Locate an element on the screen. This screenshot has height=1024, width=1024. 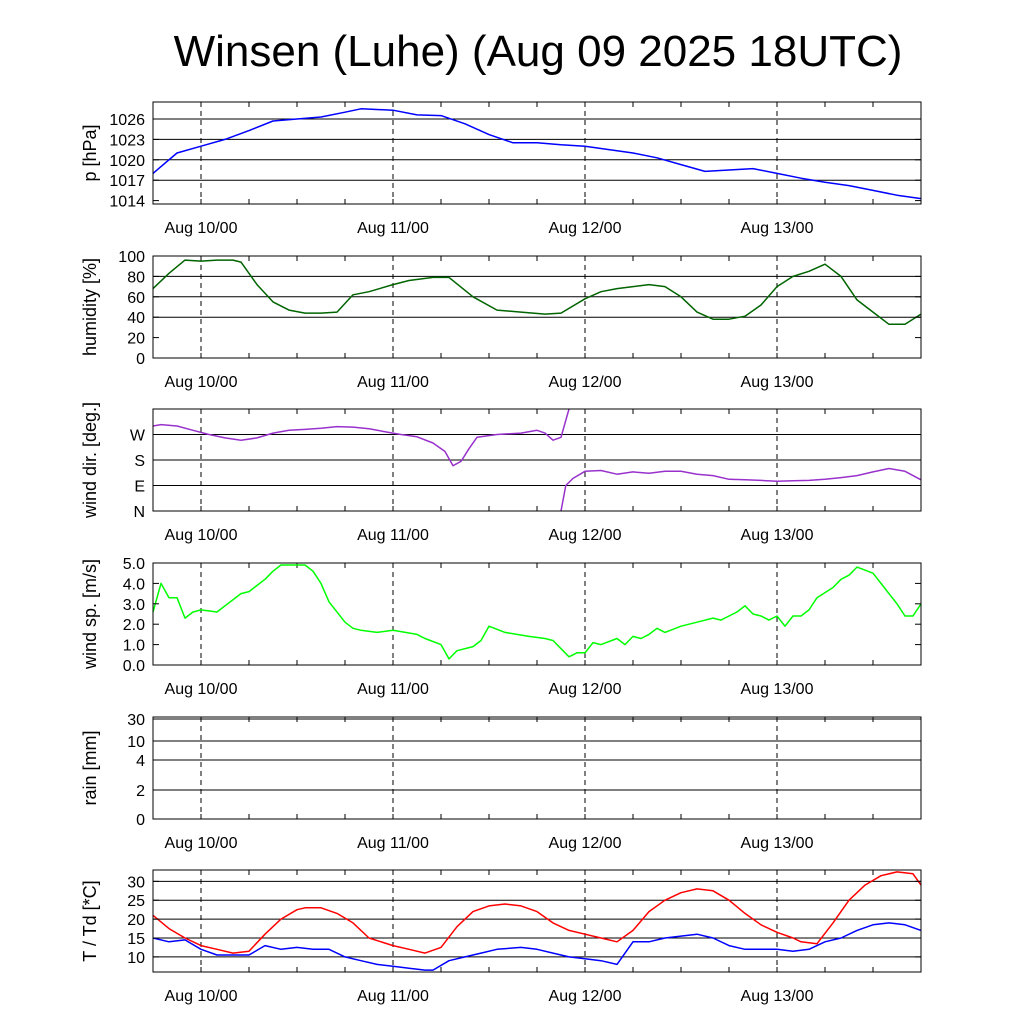
series-wind_dir_a is located at coordinates (361, 437).